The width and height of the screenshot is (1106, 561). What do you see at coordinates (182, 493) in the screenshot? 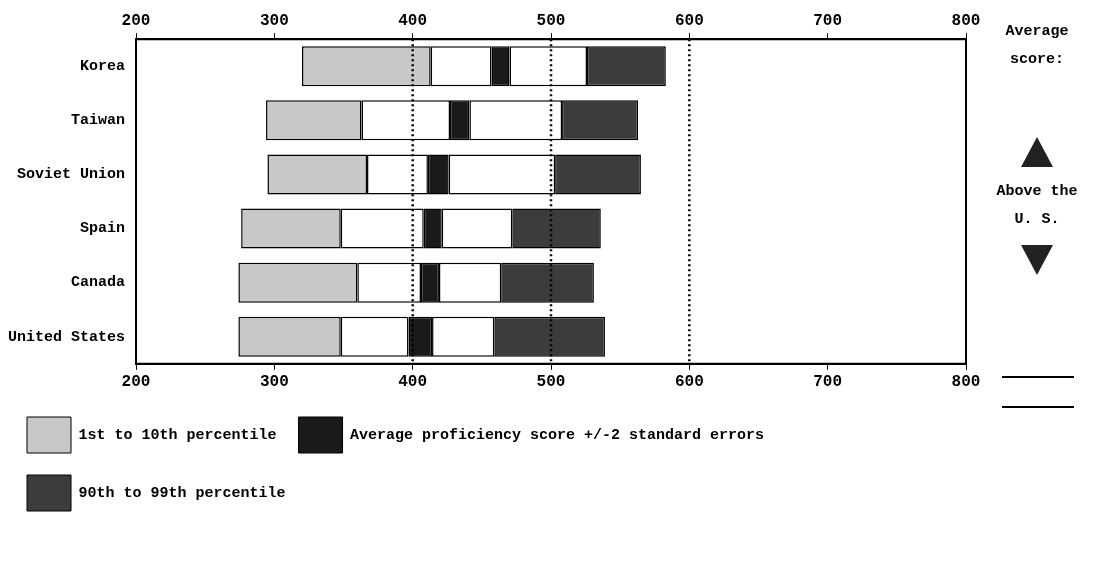
I see `legend-label: 90th to 99th percentile` at bounding box center [182, 493].